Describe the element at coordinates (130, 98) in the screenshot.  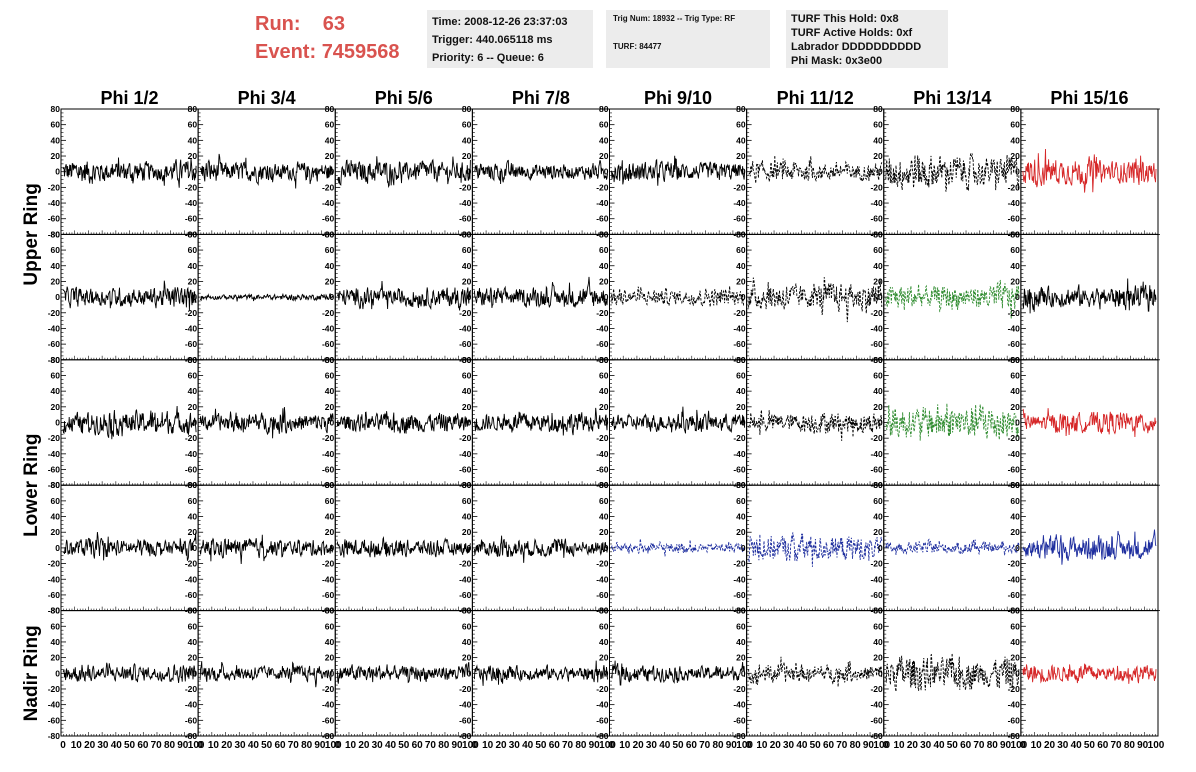
I see `phi-header-1: Phi 1/2` at that location.